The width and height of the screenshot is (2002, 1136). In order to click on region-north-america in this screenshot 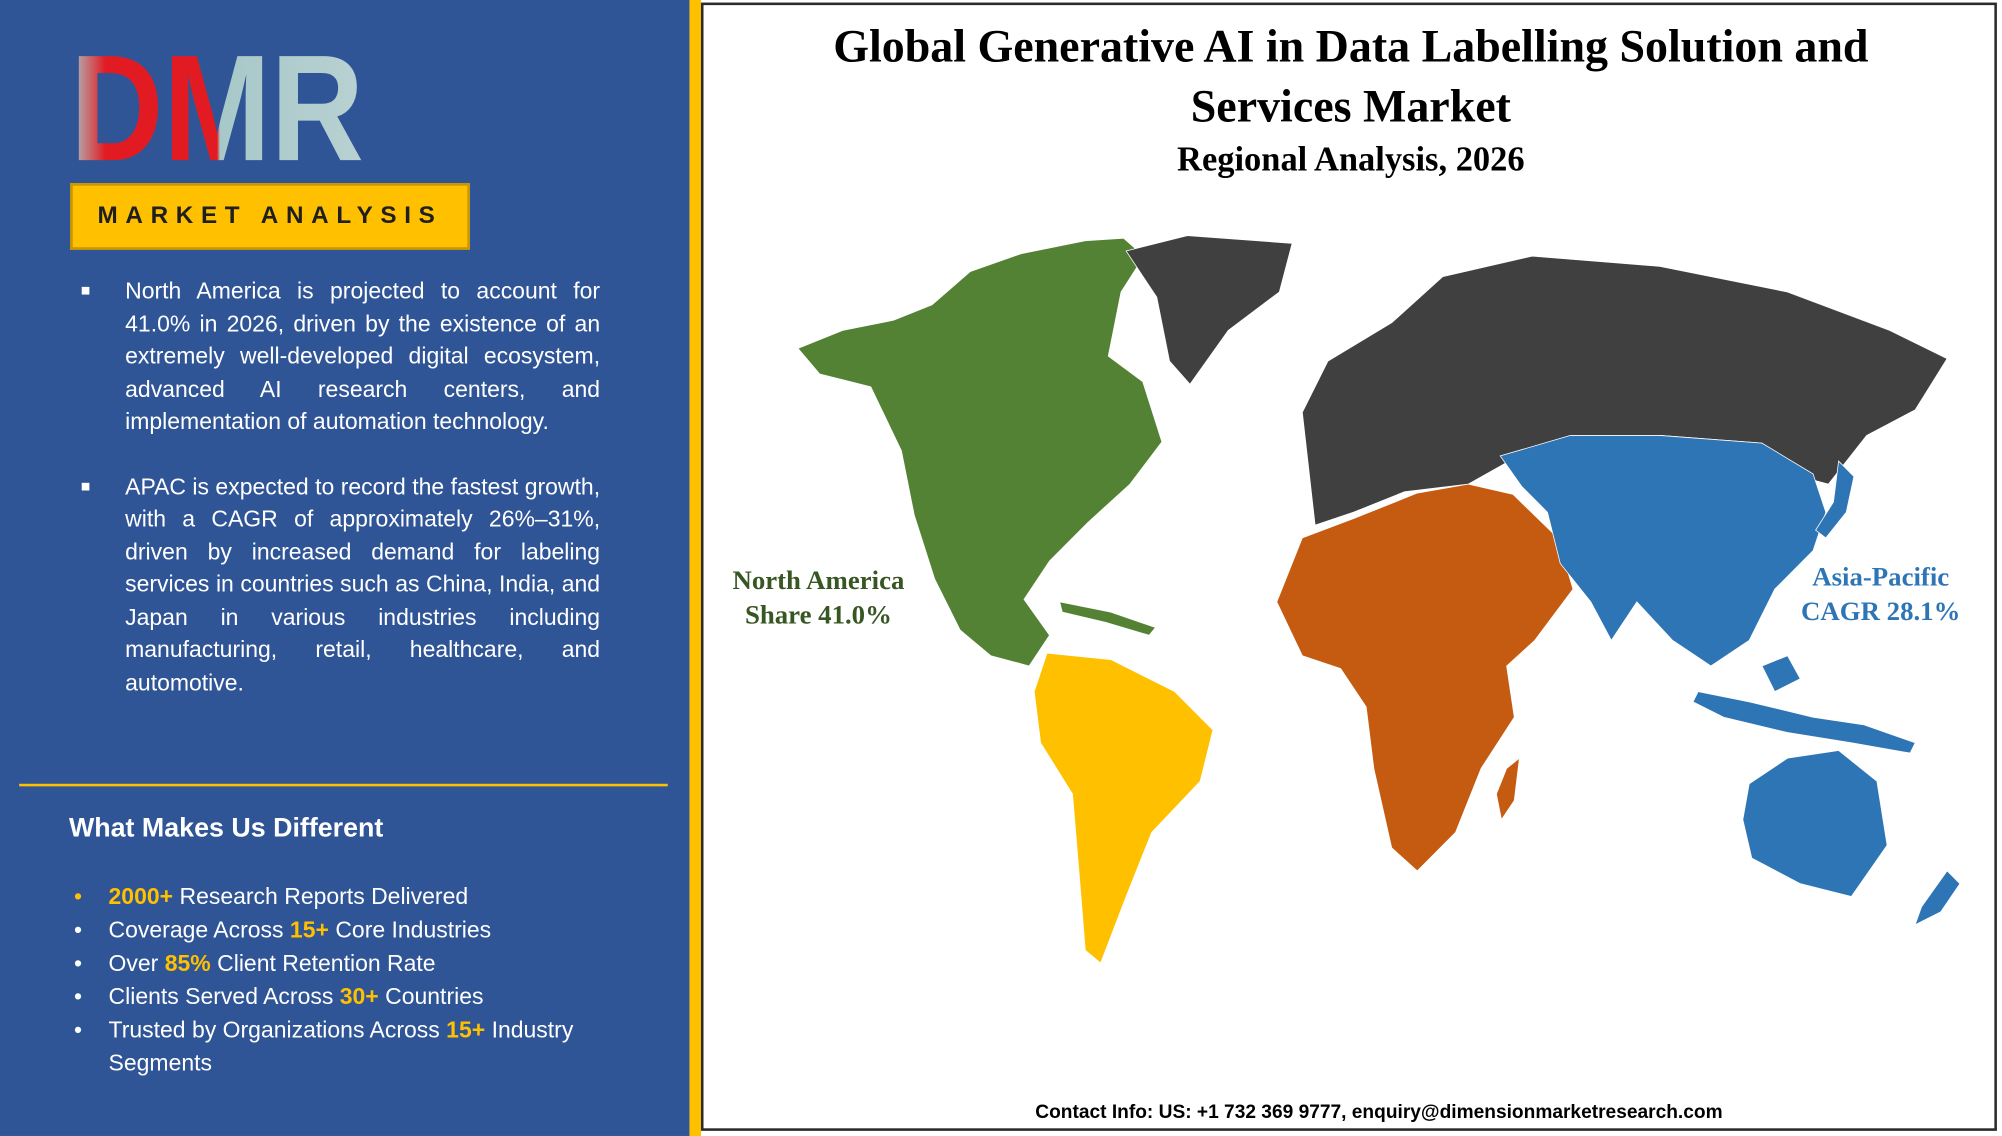, I will do `click(980, 452)`.